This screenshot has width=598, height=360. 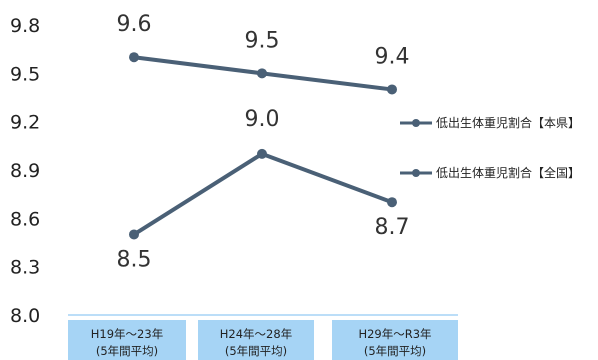 I want to click on series-0-data-label-1: 9.5, so click(x=262, y=40).